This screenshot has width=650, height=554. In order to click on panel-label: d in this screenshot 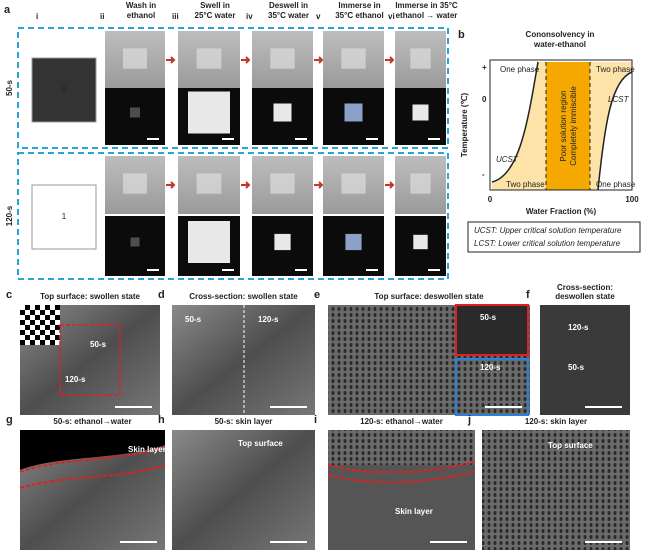, I will do `click(161, 295)`.